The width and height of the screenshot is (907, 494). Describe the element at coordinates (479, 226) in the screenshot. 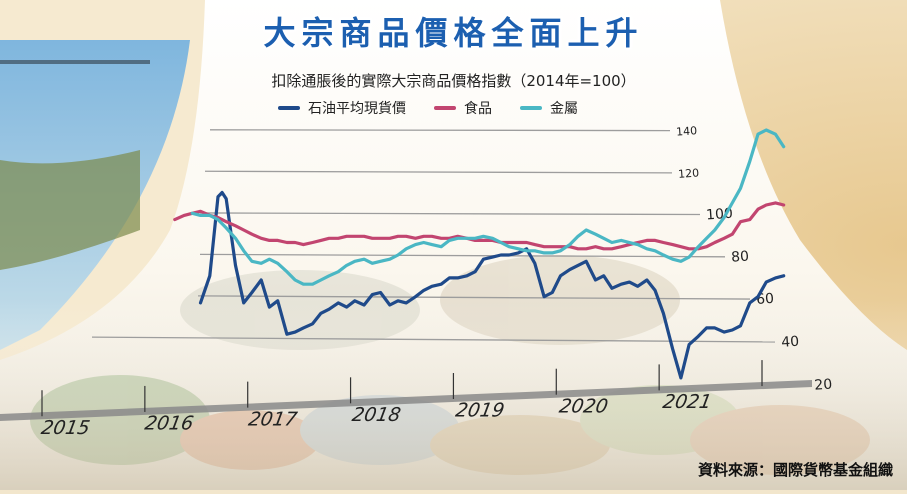

I see `series-line-food` at that location.